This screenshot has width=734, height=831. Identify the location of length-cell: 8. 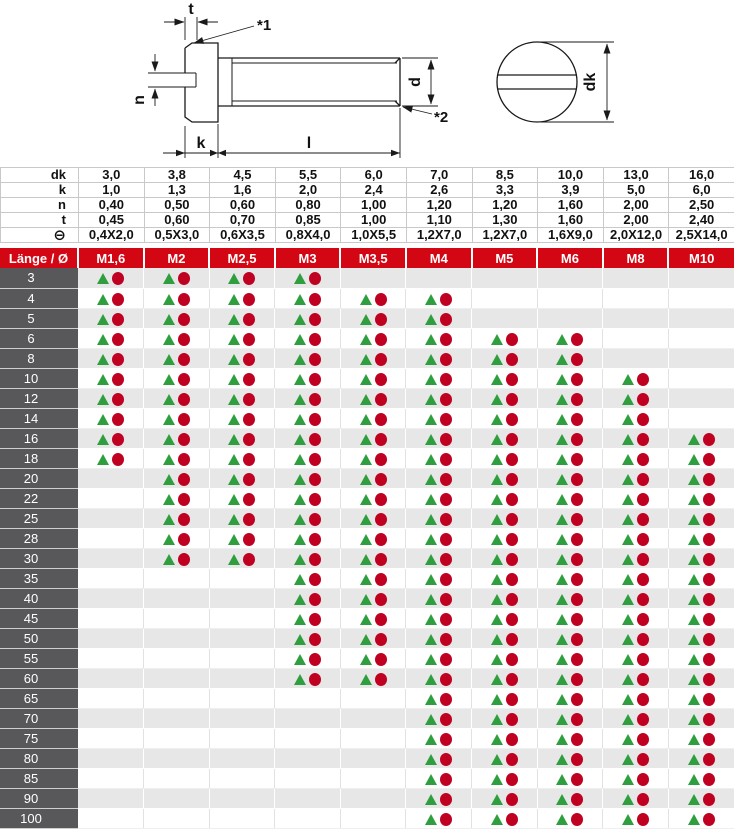
(39, 358).